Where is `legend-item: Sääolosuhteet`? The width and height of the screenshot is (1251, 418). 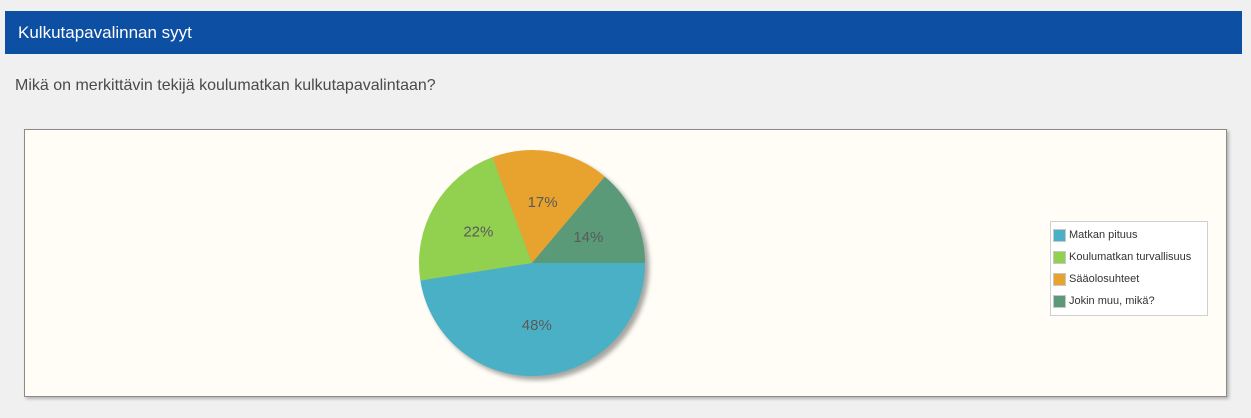
legend-item: Sääolosuhteet is located at coordinates (1129, 279).